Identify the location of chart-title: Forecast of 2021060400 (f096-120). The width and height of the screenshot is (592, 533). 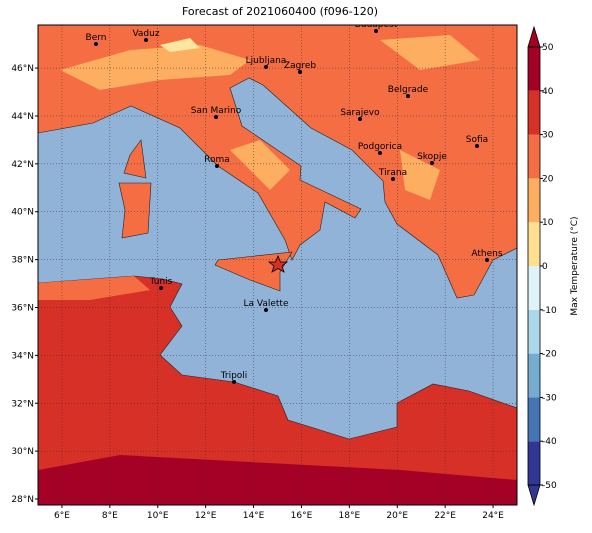
(280, 11).